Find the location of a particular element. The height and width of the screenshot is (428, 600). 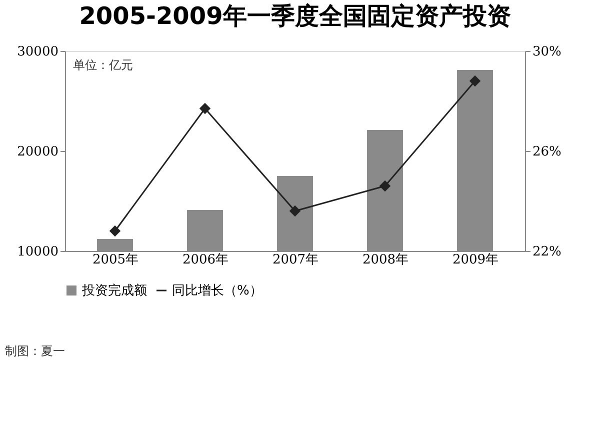

y2-tick-label: 30% is located at coordinates (547, 52).